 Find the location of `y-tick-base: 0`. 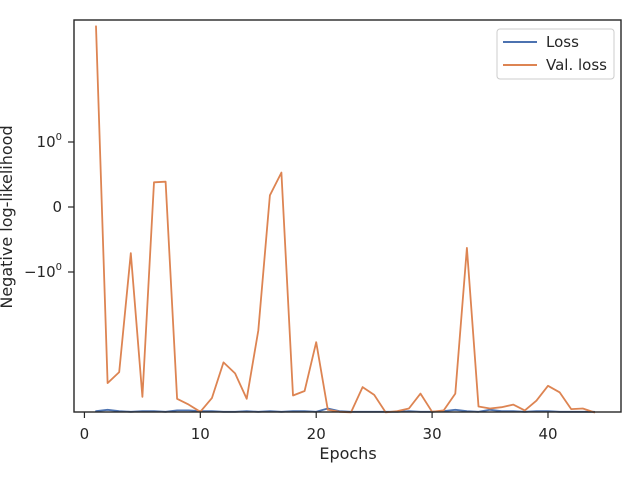

y-tick-base: 0 is located at coordinates (57, 207).